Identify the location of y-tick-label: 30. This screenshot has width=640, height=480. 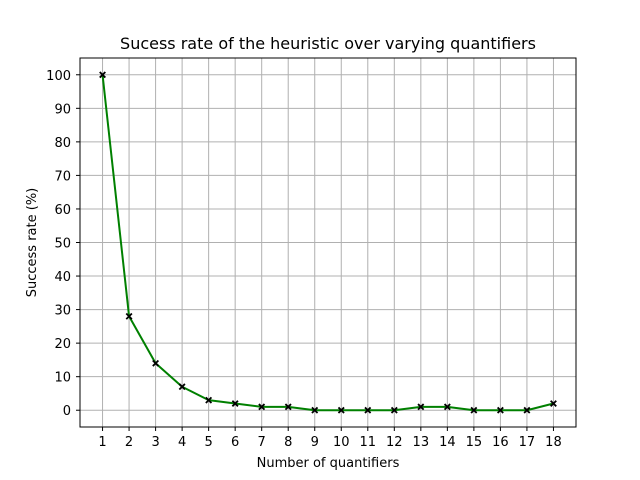
(62, 311).